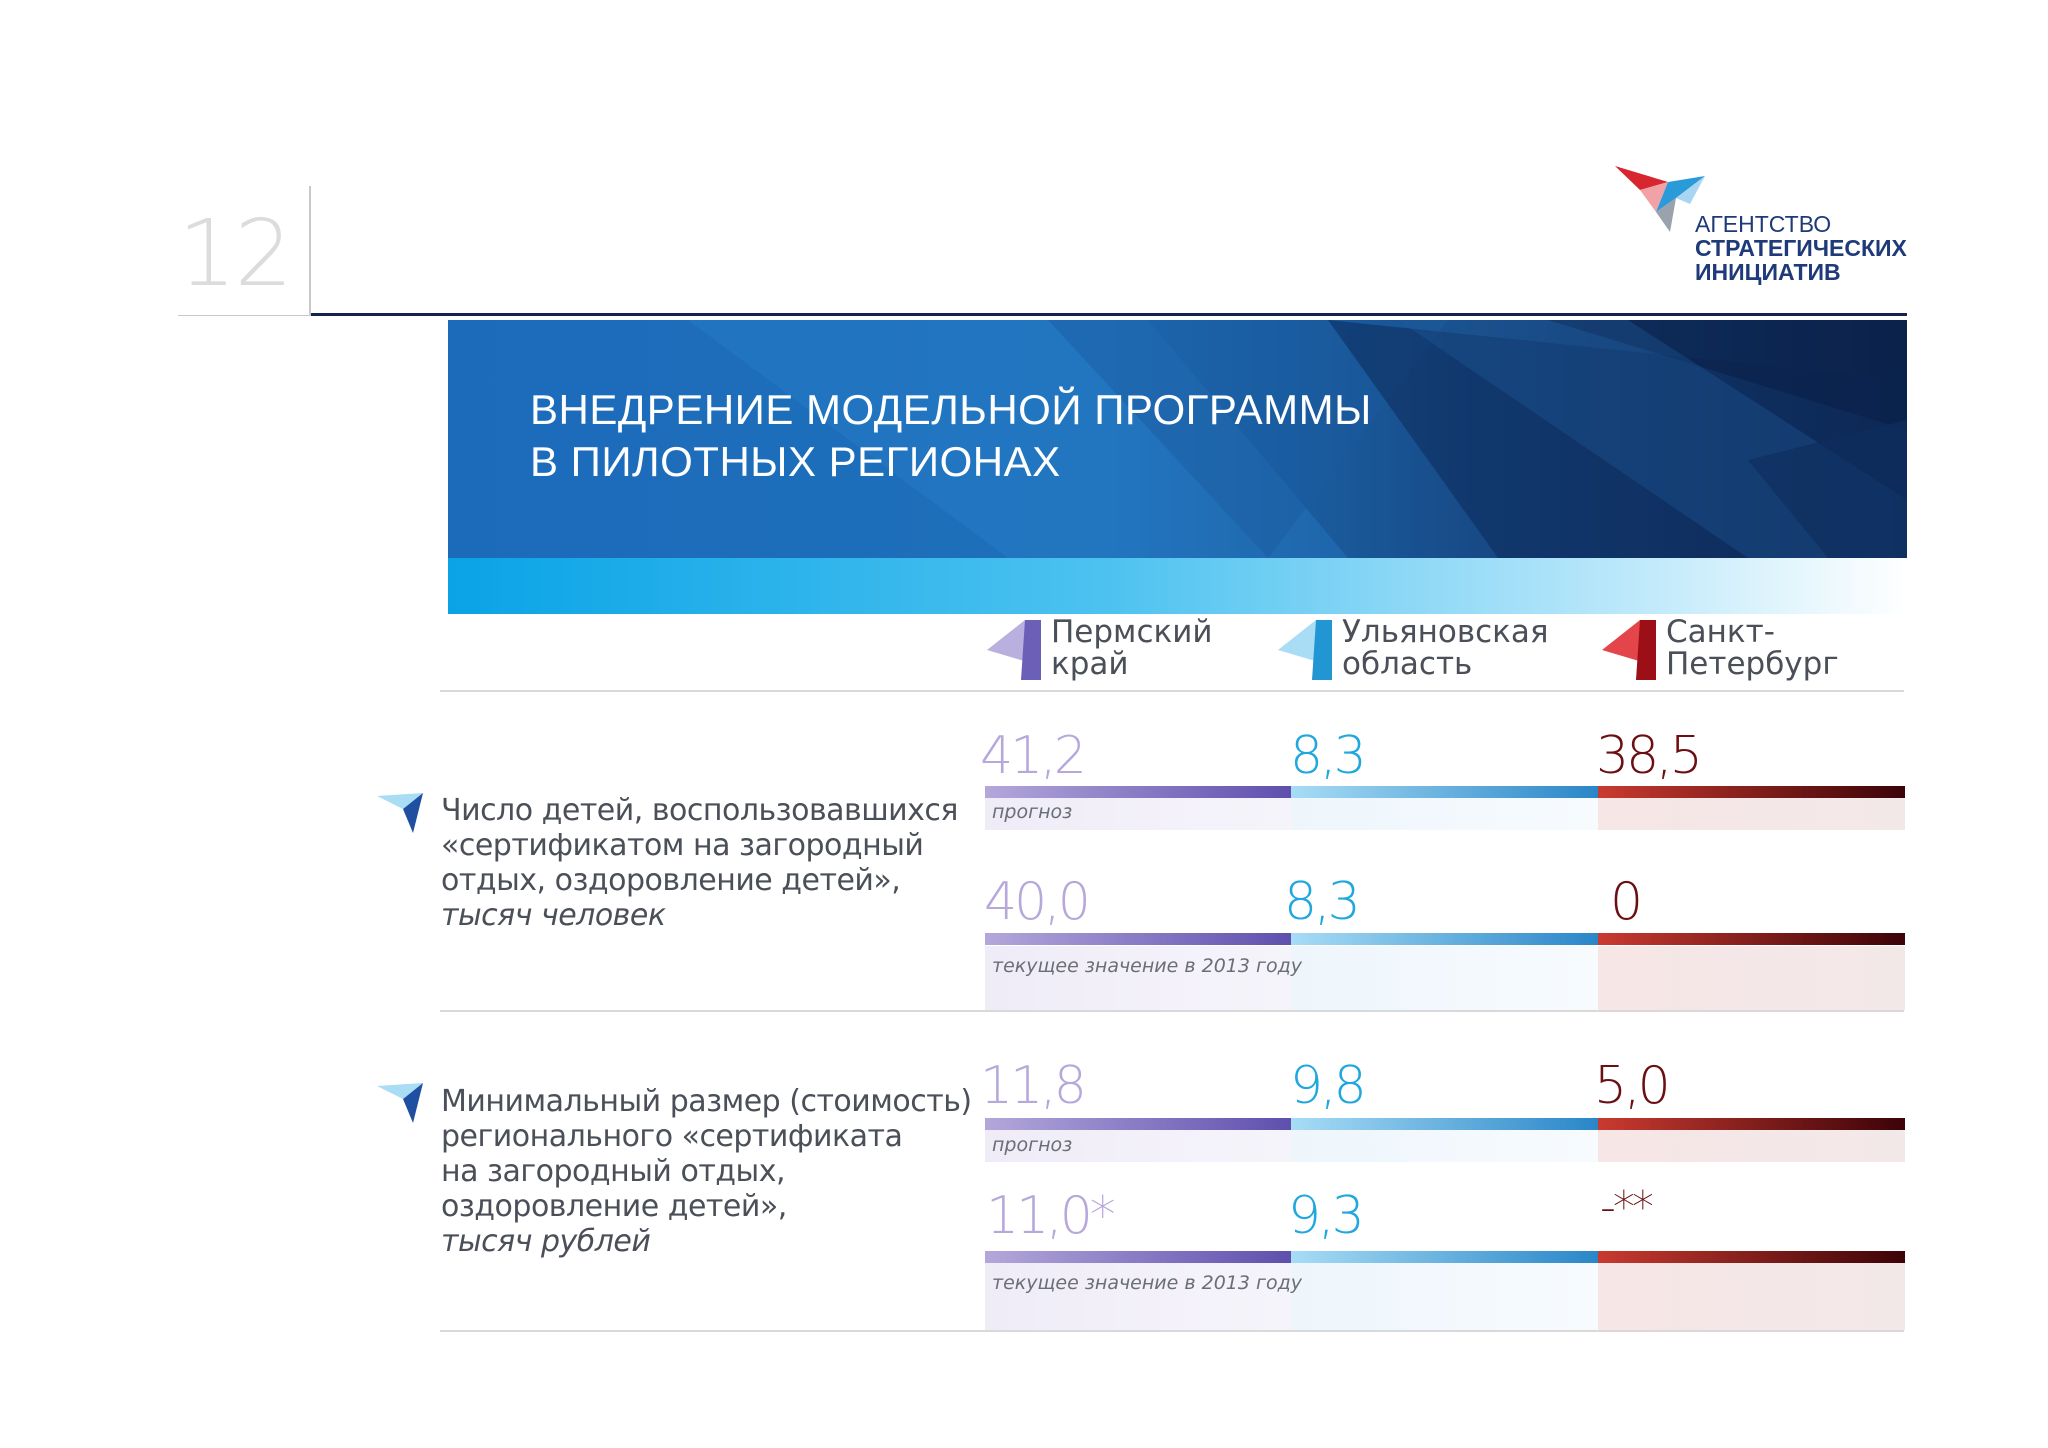 This screenshot has height=1448, width=2048. Describe the element at coordinates (951, 409) in the screenshot. I see `banner-title-line-1: ВНЕДРЕНИЕ МОДЕЛЬНОЙ ПРОГРАММЫ` at that location.